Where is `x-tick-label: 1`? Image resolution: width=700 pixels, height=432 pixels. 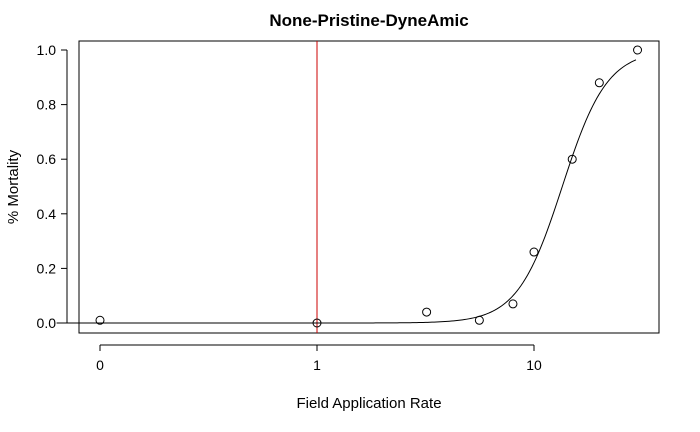
x-tick-label: 1 is located at coordinates (317, 365).